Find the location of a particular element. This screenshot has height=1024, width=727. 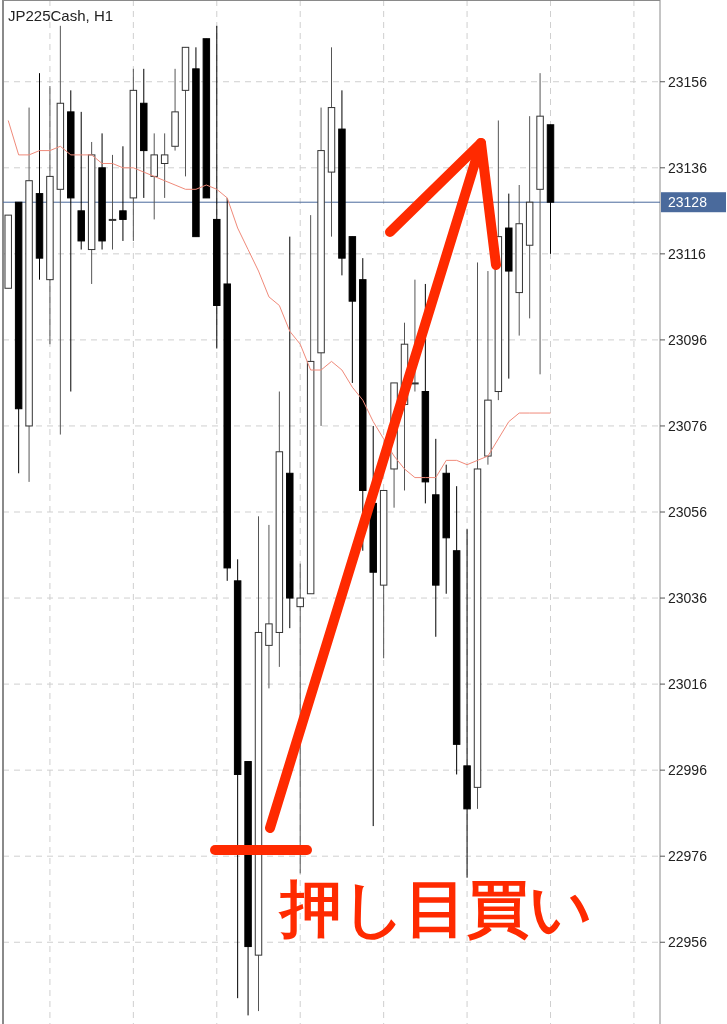

y-tick-label: 23016 is located at coordinates (687, 684).